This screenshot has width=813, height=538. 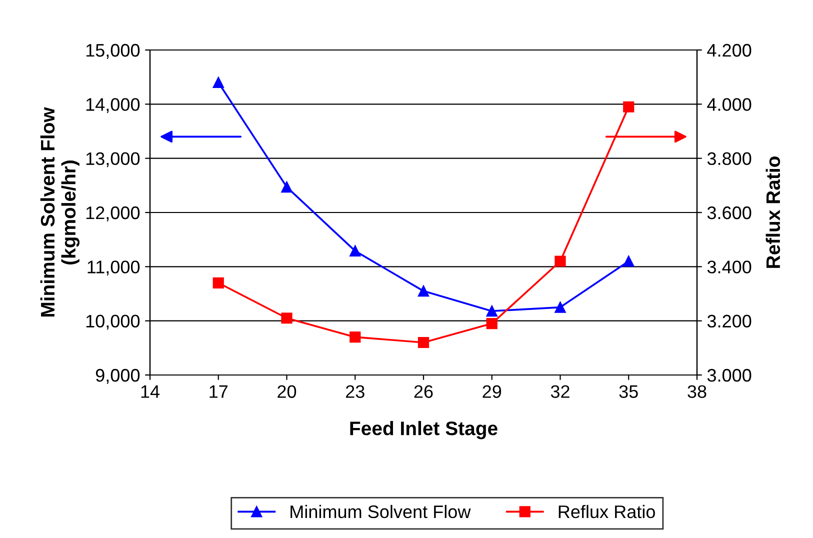 I want to click on x-axis-title: Feed Inlet Stage, so click(x=424, y=430).